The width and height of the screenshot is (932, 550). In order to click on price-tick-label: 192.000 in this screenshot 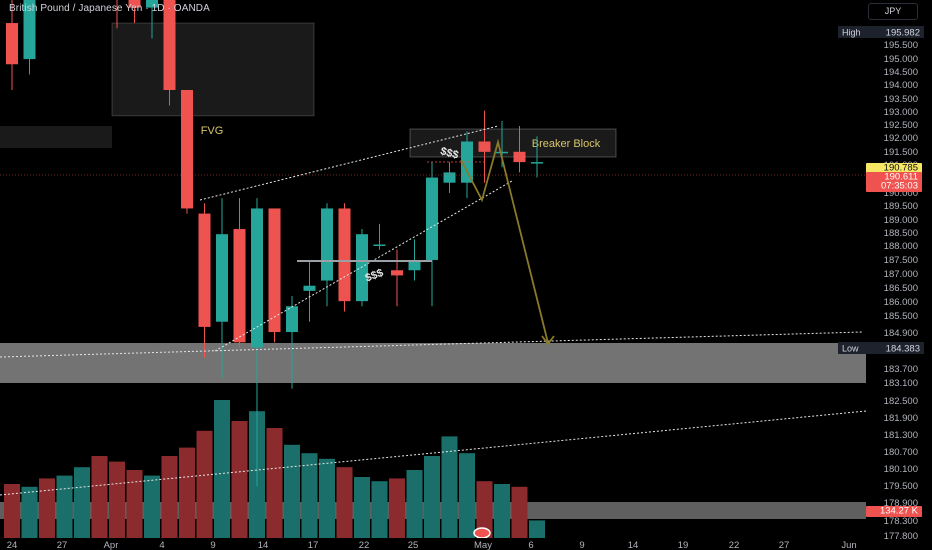, I will do `click(901, 138)`.